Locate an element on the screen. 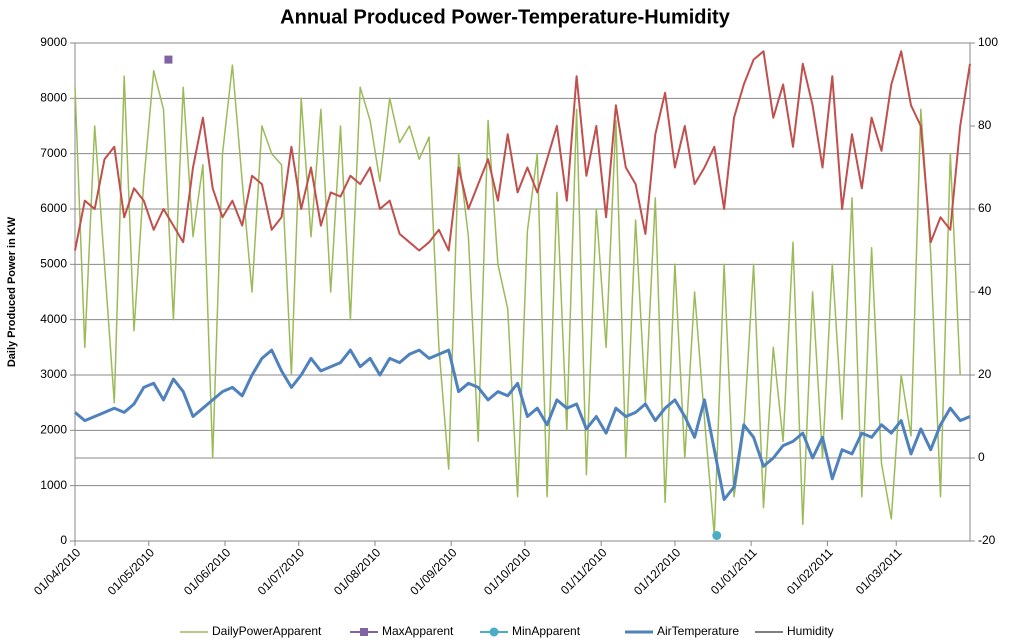 The image size is (1017, 641). x-tick-label: 01/01/2011 is located at coordinates (734, 571).